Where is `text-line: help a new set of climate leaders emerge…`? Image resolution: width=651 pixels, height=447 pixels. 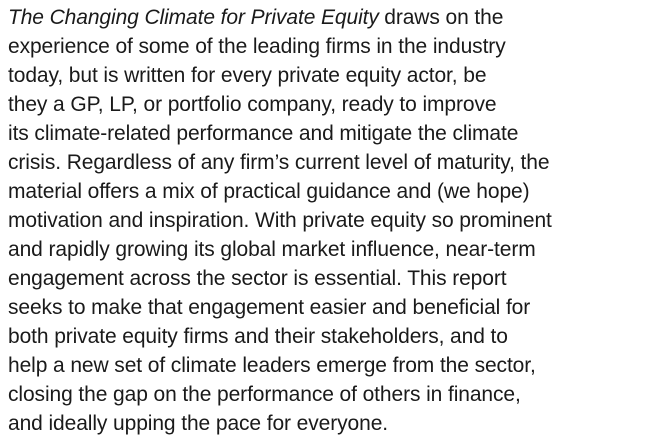 text-line: help a new set of climate leaders emerge… is located at coordinates (272, 365).